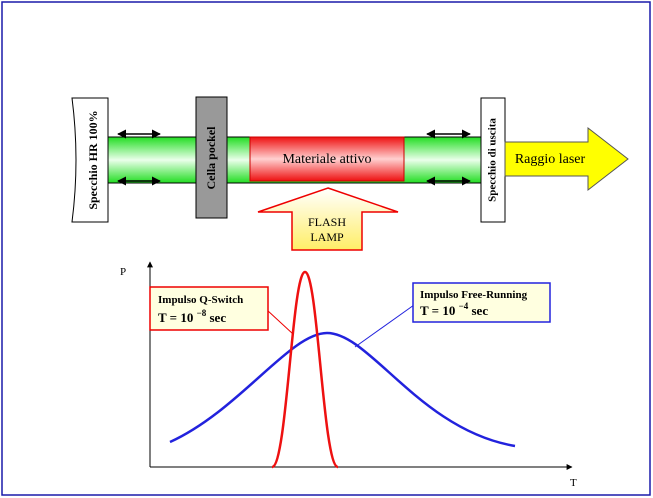 This screenshot has height=498, width=653. I want to click on flash-lamp, so click(328, 219).